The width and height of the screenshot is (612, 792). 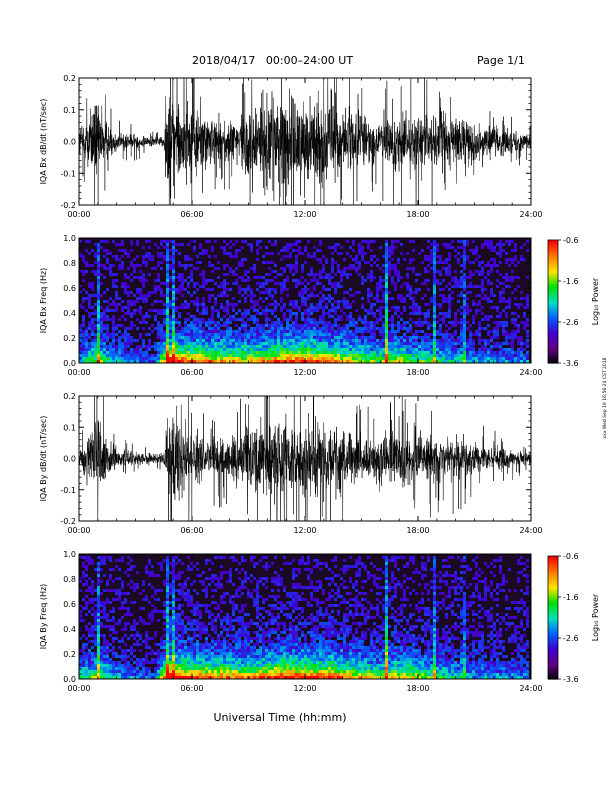 What do you see at coordinates (305, 458) in the screenshot?
I see `waveform-trace-by_waveform` at bounding box center [305, 458].